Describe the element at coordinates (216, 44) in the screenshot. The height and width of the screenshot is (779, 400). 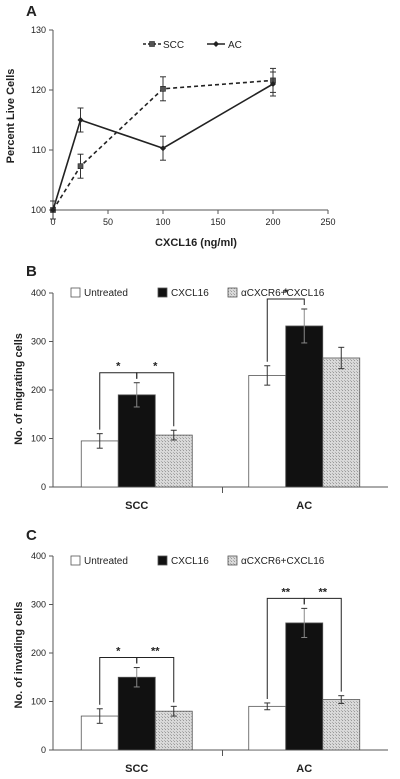
I see `legend-marker-ac` at that location.